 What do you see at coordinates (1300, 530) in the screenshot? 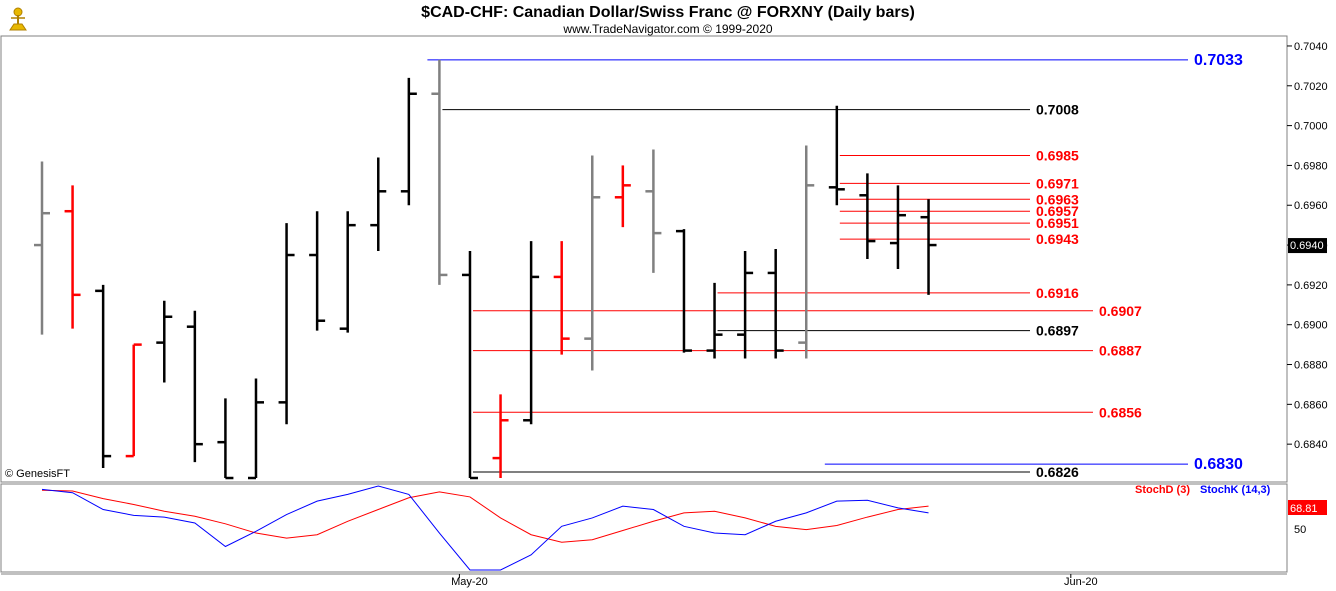
I see `stoch-tick-50: 50` at bounding box center [1300, 530].